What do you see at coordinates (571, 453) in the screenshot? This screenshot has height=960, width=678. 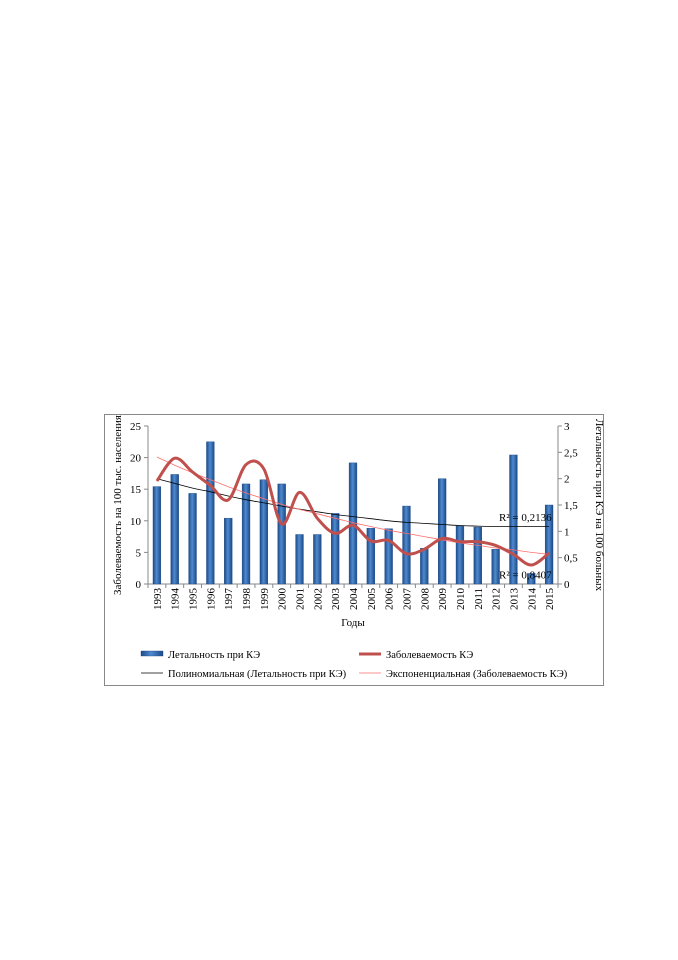 I see `y-right-tick-label: 2,5` at bounding box center [571, 453].